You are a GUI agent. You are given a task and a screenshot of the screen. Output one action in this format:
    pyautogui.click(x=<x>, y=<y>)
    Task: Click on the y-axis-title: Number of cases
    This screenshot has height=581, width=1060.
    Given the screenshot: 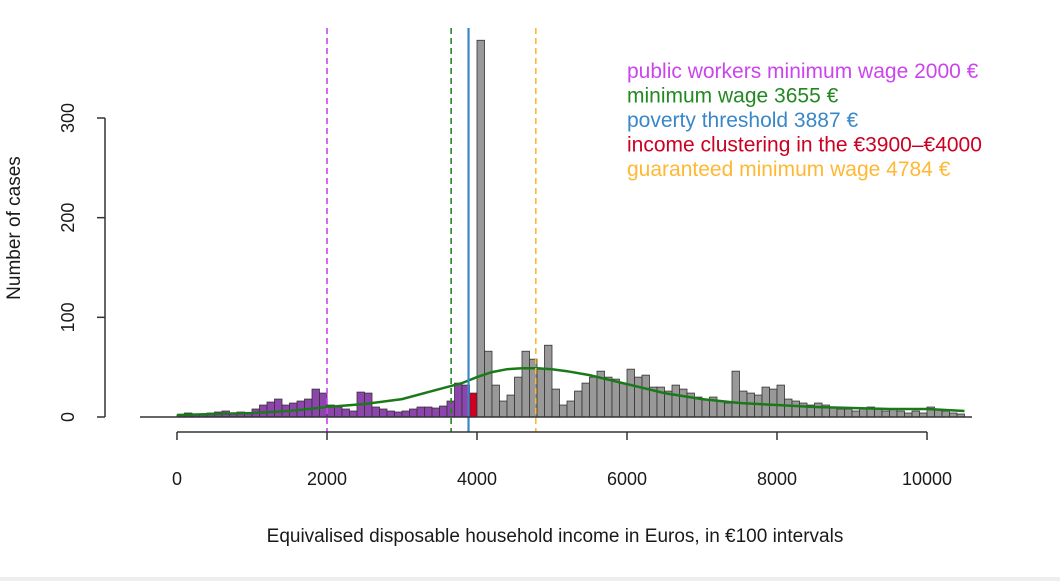 What is the action you would take?
    pyautogui.click(x=14, y=228)
    